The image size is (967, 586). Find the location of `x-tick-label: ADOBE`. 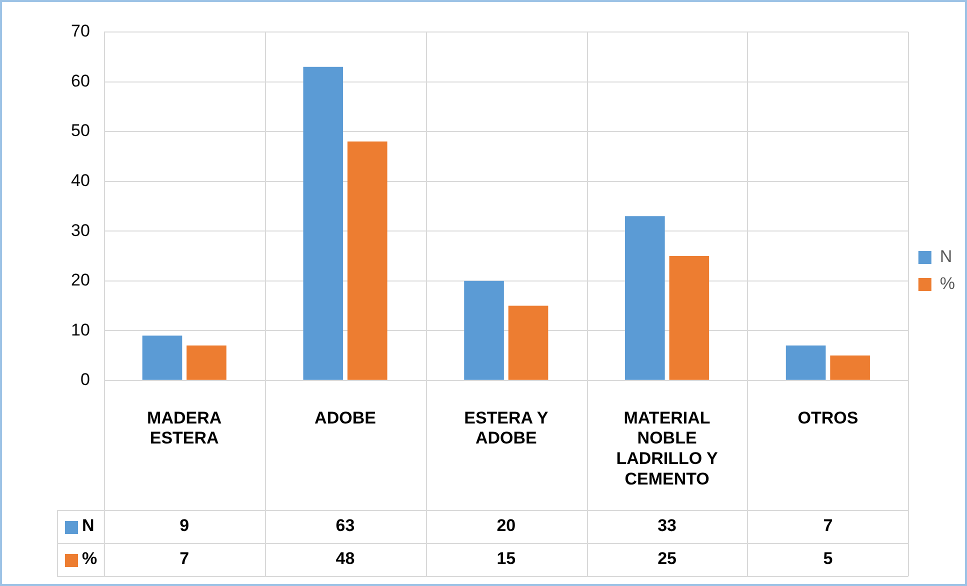

x-tick-label: ADOBE is located at coordinates (345, 418).